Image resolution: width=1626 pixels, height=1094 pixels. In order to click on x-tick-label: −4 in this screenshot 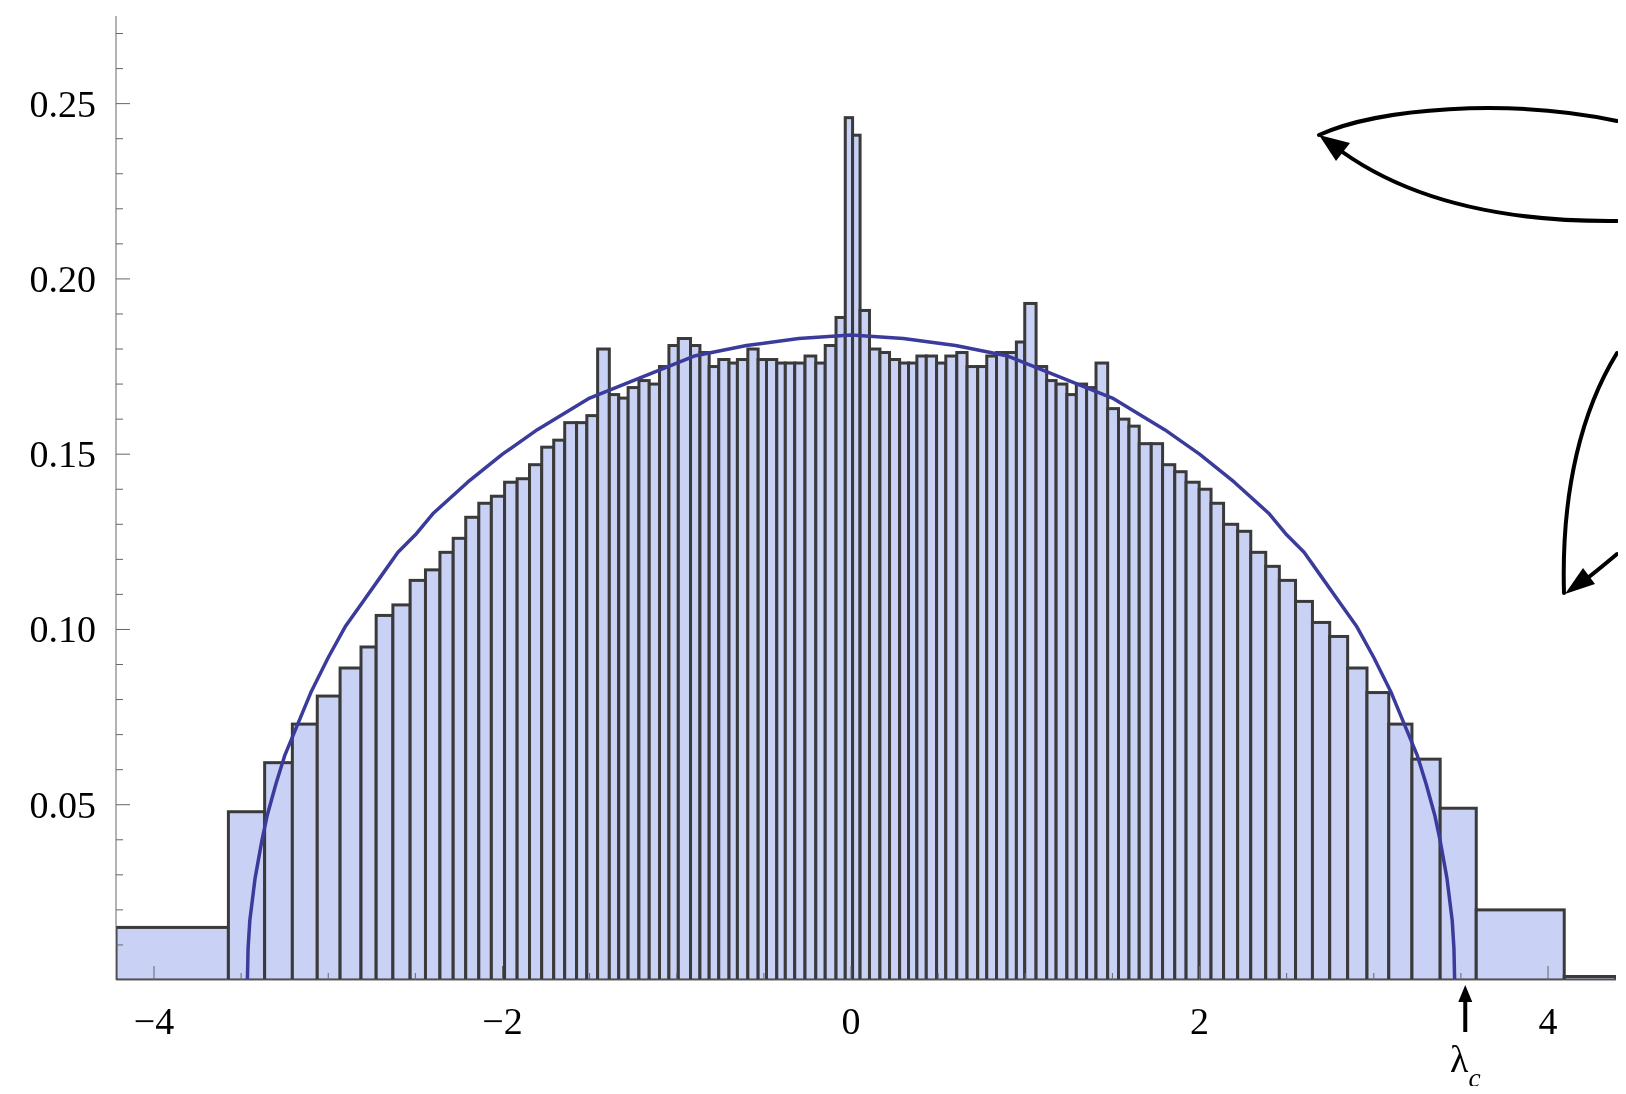, I will do `click(154, 1021)`.